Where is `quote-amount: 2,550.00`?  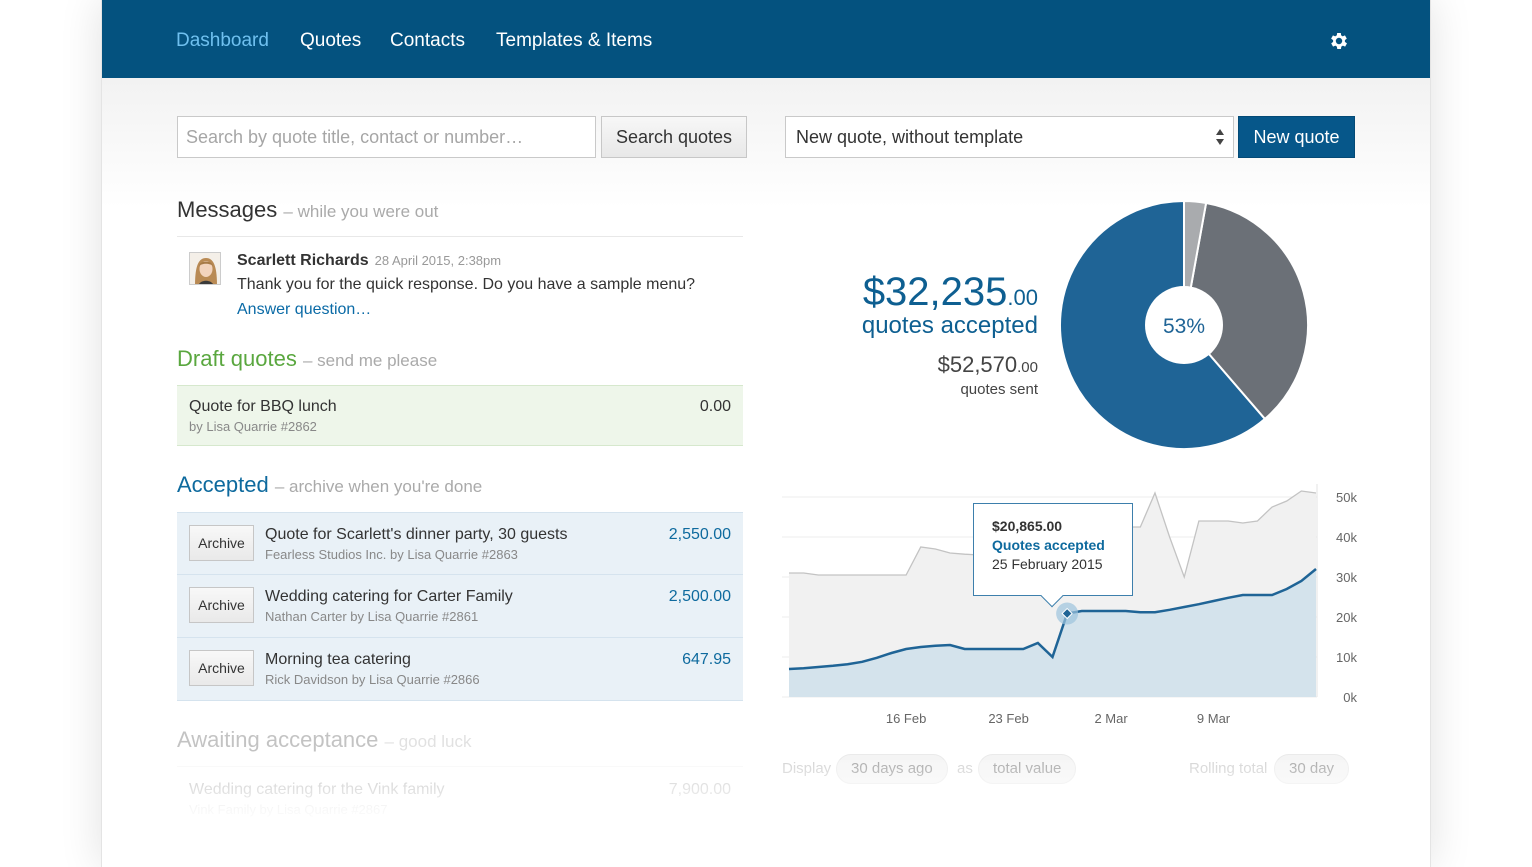 quote-amount: 2,550.00 is located at coordinates (699, 534).